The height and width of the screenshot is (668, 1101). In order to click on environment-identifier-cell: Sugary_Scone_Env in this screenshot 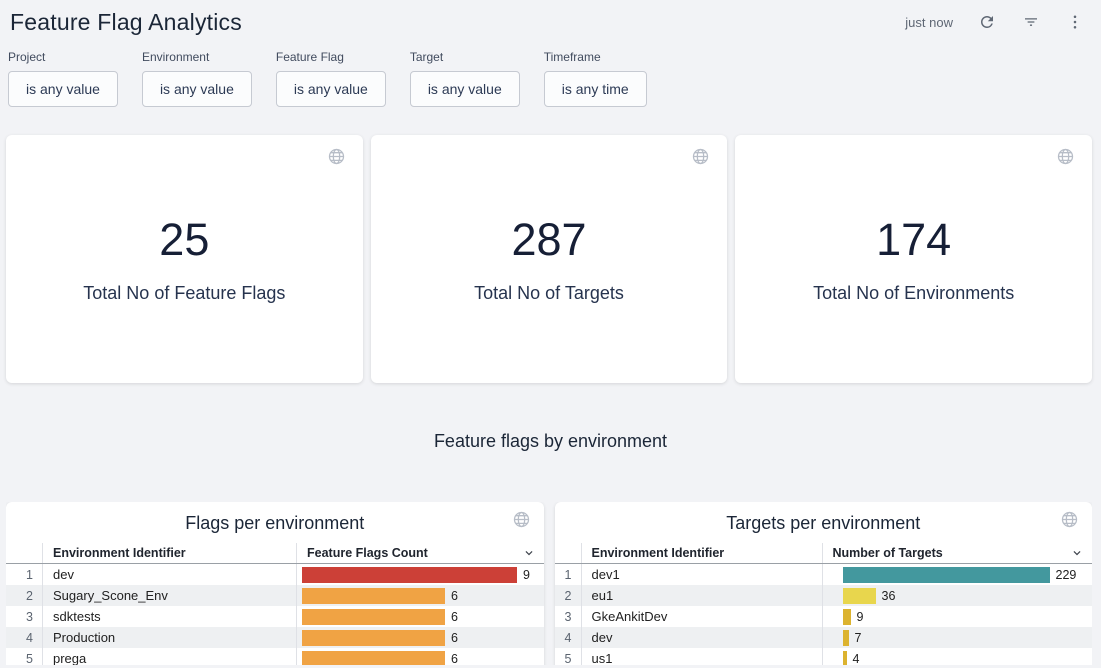, I will do `click(169, 595)`.